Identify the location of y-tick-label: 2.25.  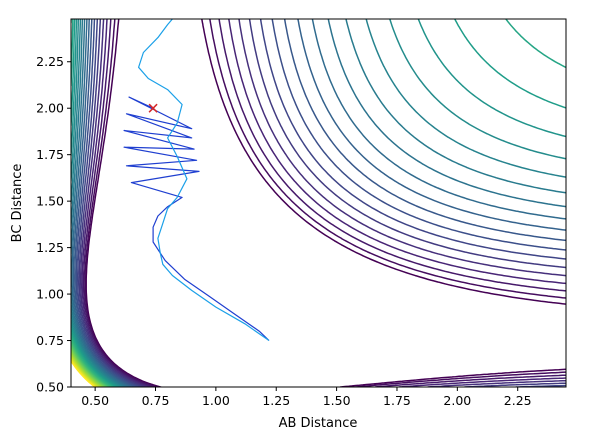
(50, 61).